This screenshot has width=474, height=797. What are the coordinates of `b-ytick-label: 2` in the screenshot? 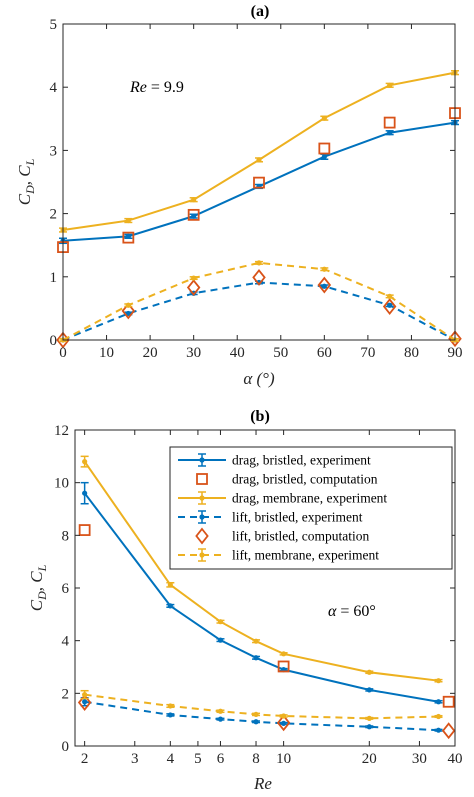 It's located at (66, 694).